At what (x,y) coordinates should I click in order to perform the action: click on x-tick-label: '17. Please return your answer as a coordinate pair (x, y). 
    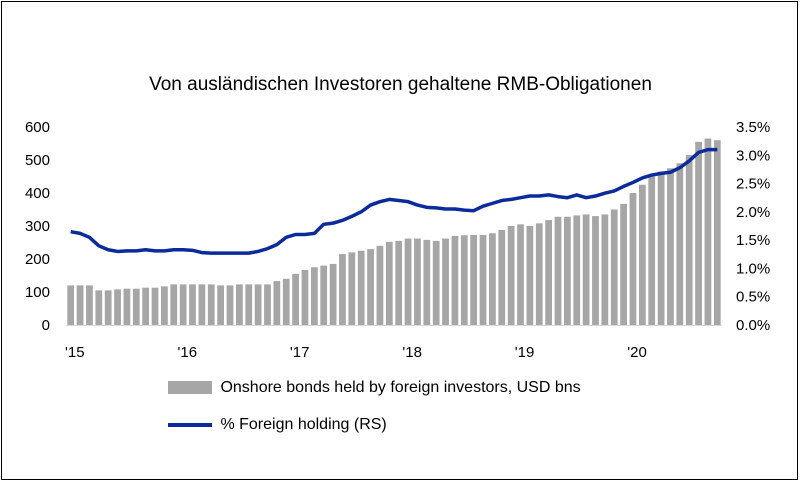
    Looking at the image, I should click on (300, 352).